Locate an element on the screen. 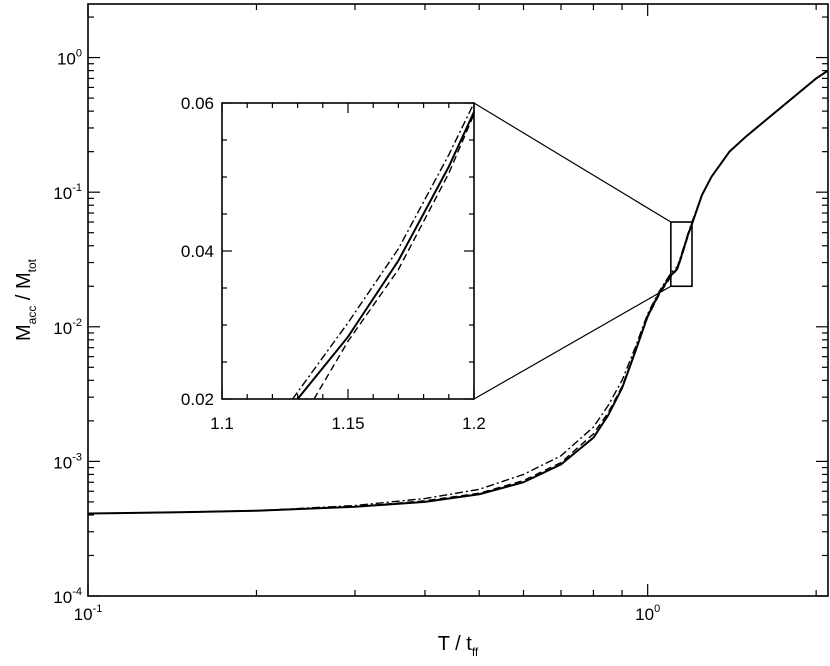  y-axis-label-m1: M is located at coordinates (24, 332).